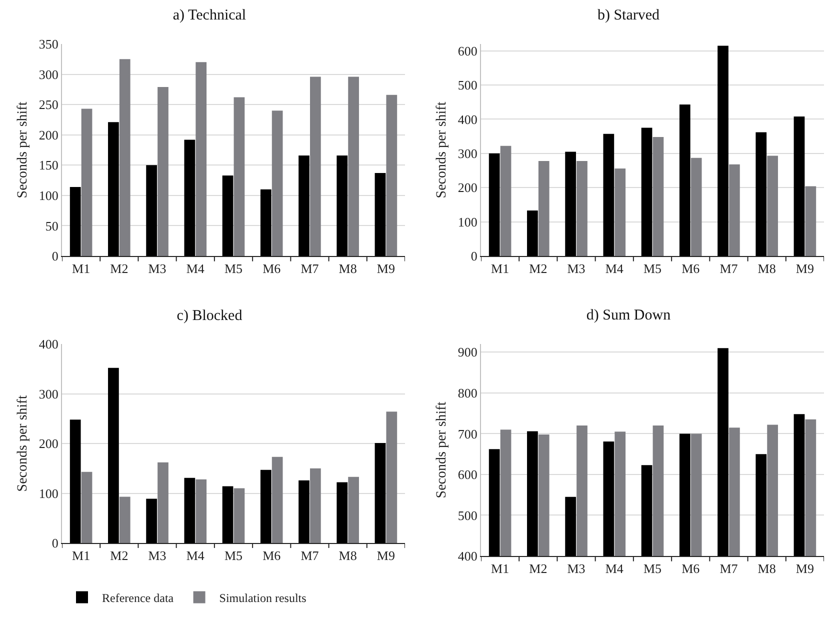 Image resolution: width=838 pixels, height=624 pixels. Describe the element at coordinates (468, 392) in the screenshot. I see `y-tick-label: 800` at that location.